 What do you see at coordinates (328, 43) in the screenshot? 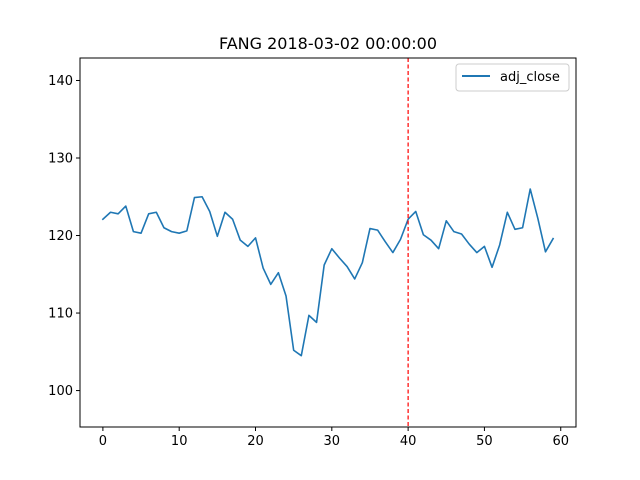
I see `chart-title: FANG 2018-03-02 00:00:00` at bounding box center [328, 43].